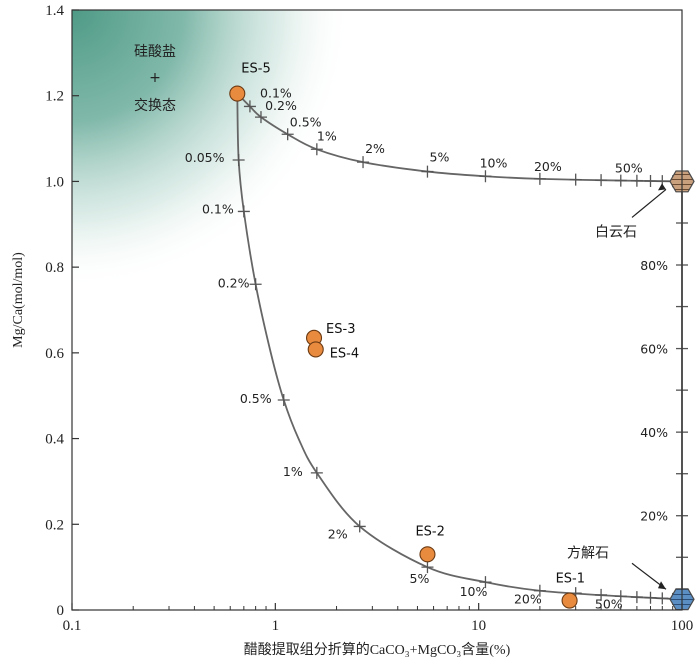 The height and width of the screenshot is (668, 700). What do you see at coordinates (155, 105) in the screenshot?
I see `region-label-line3: 交换态` at bounding box center [155, 105].